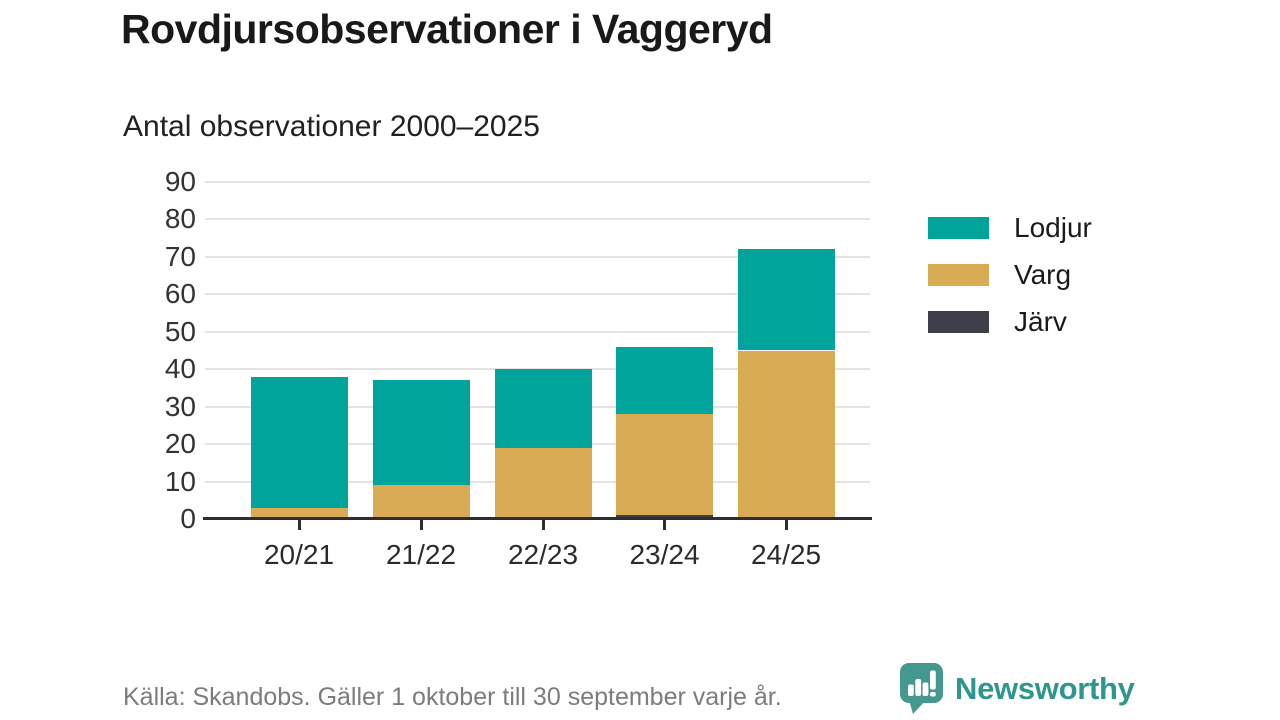 This screenshot has height=720, width=1280. Describe the element at coordinates (1053, 227) in the screenshot. I see `legend-label-lodjur: Lodjur` at that location.